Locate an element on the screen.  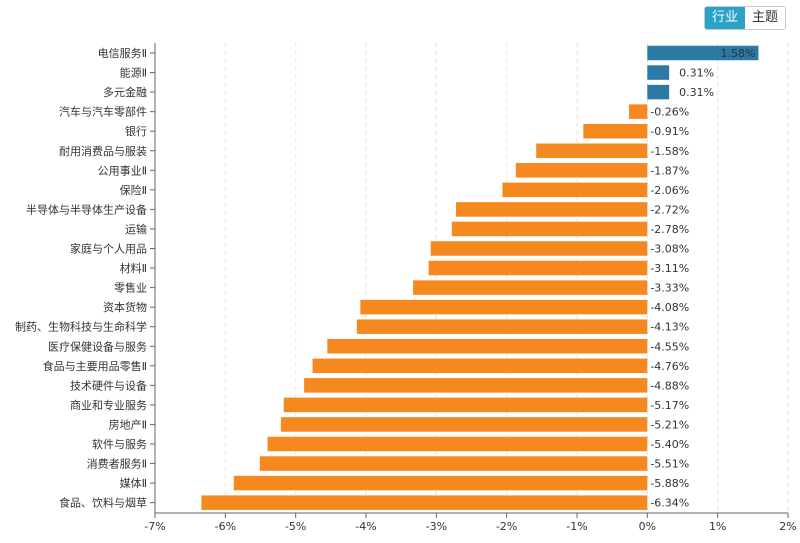
category-label: 制药、生物科技与生命科学 is located at coordinates (81, 327).